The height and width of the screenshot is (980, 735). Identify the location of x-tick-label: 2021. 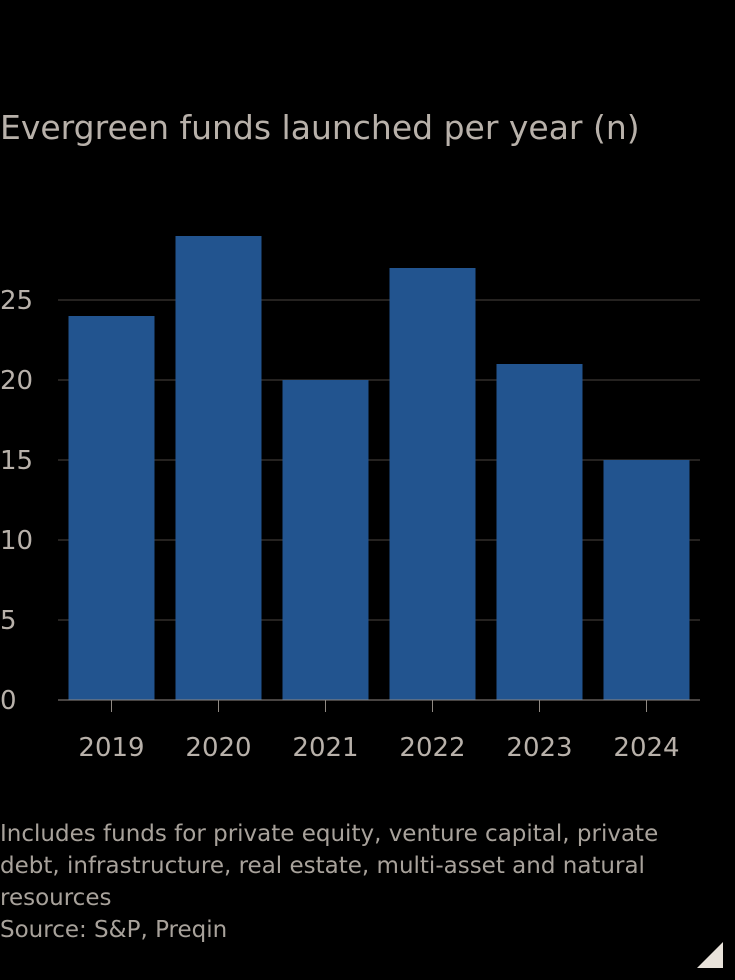
(325, 748).